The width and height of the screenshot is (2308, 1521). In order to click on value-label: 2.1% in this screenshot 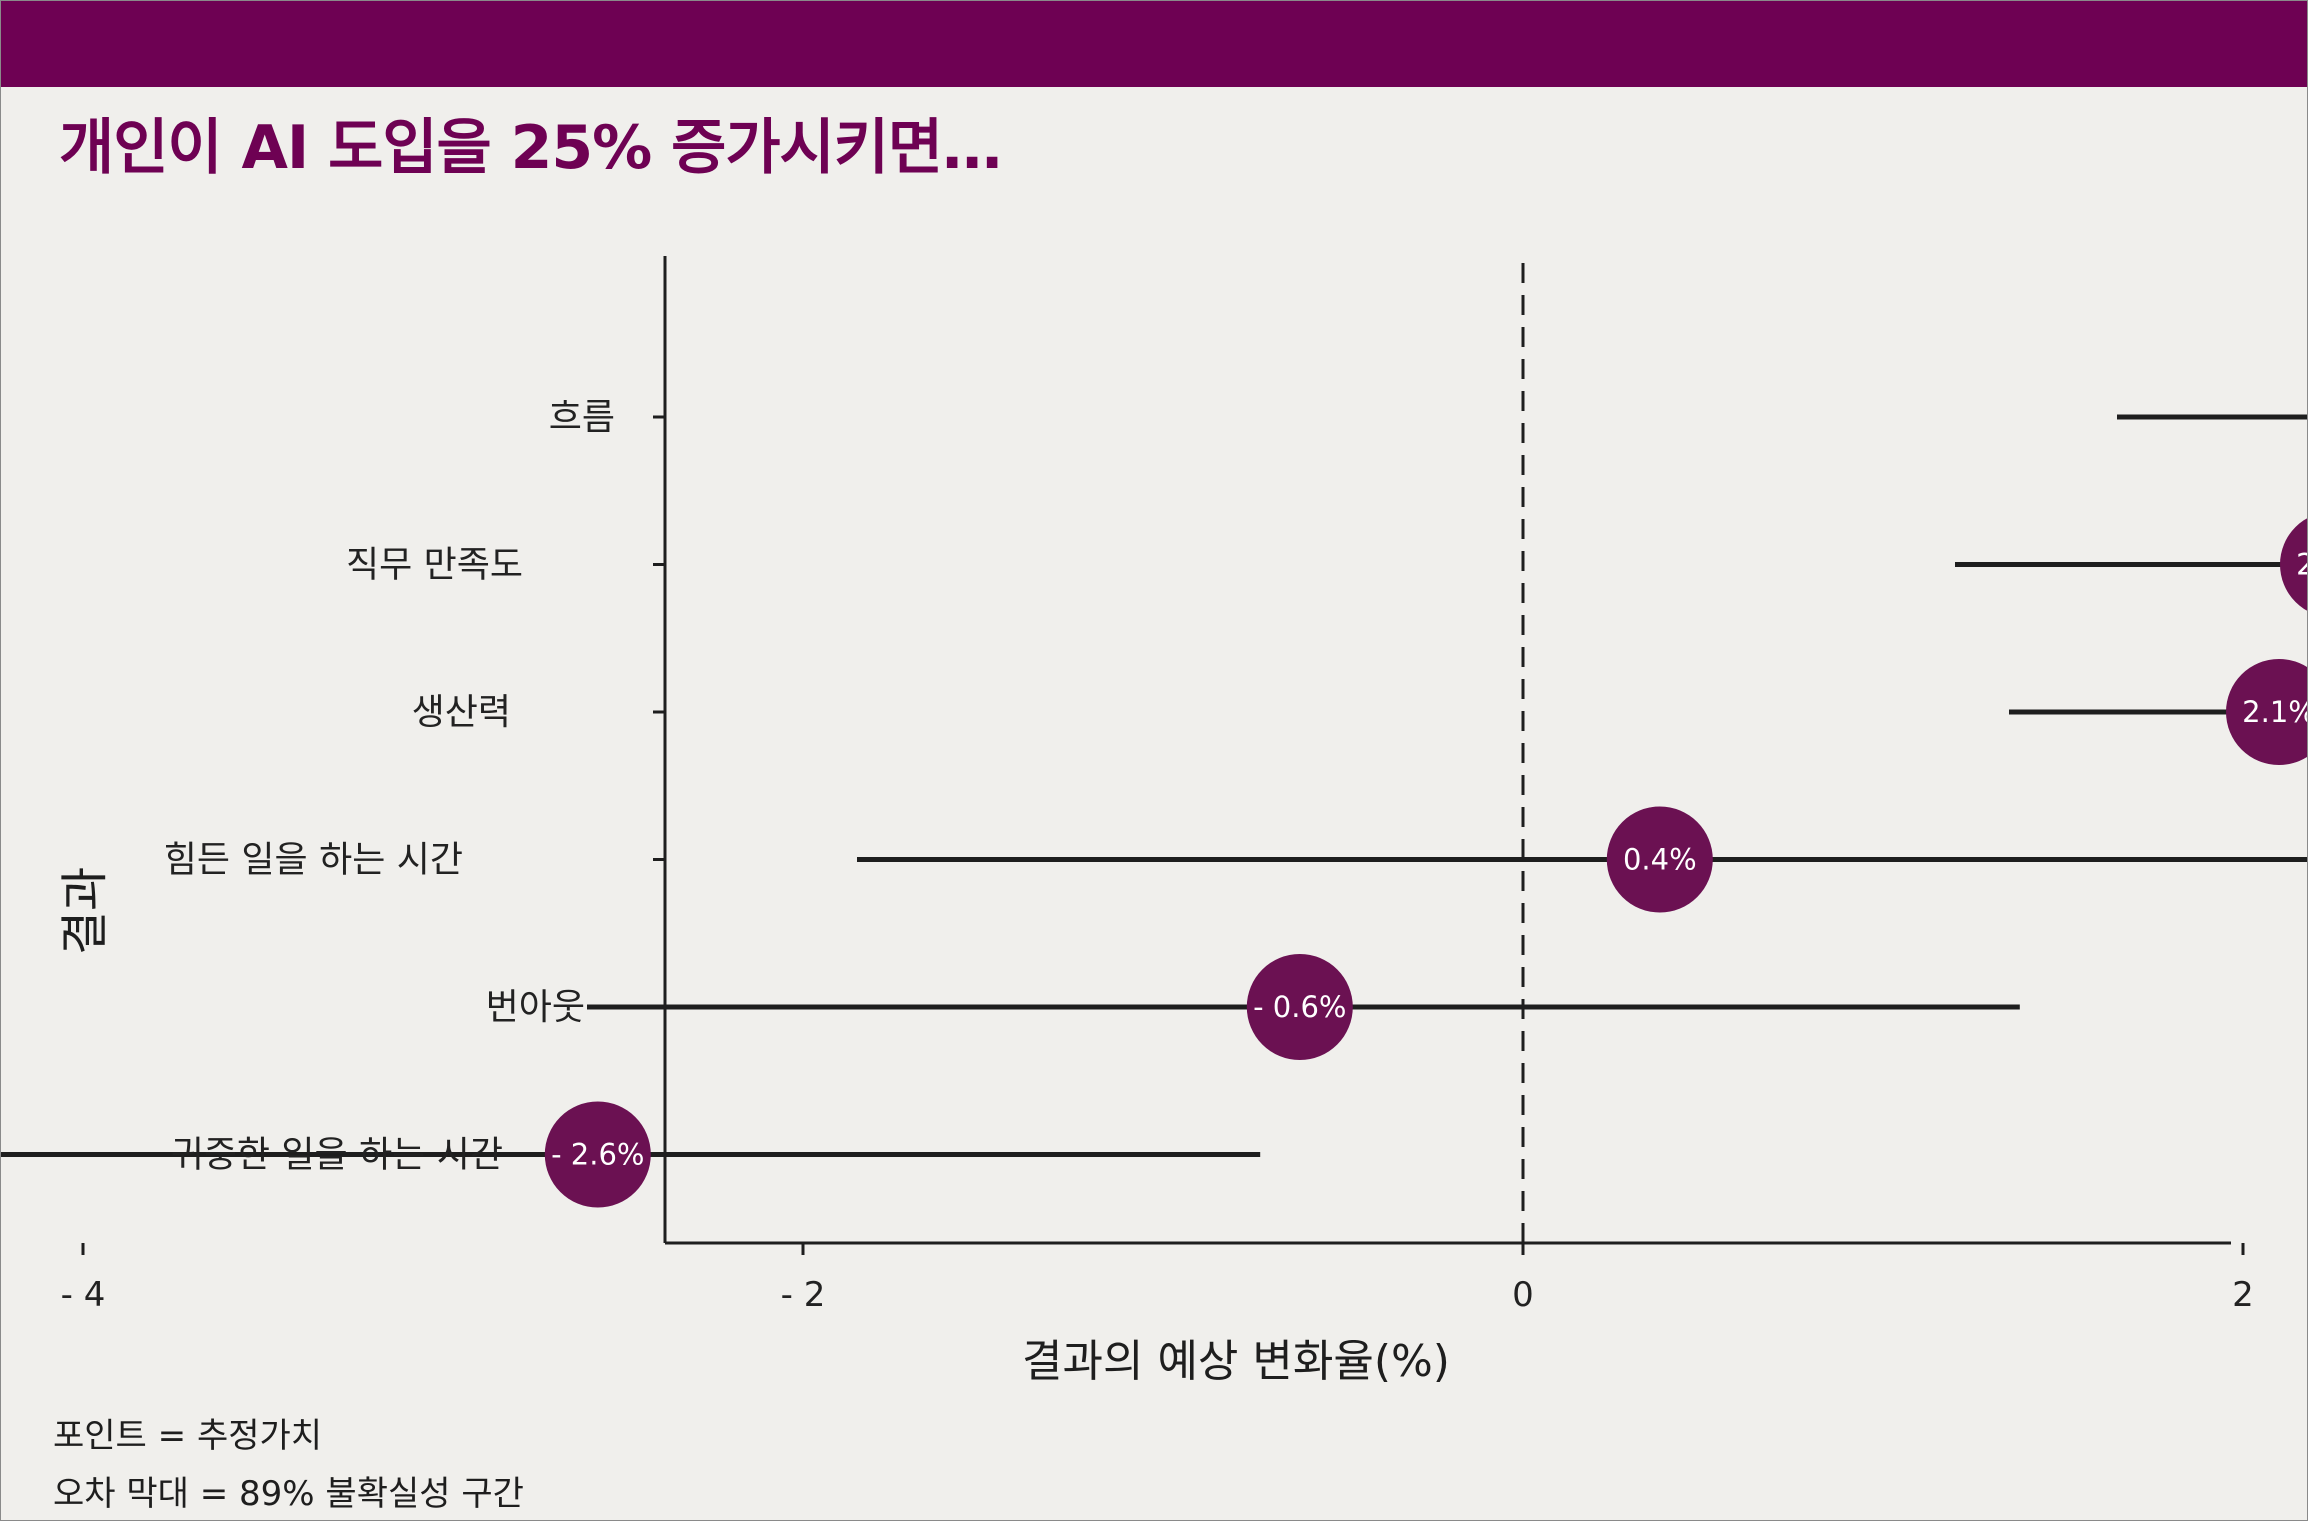, I will do `click(2274, 712)`.